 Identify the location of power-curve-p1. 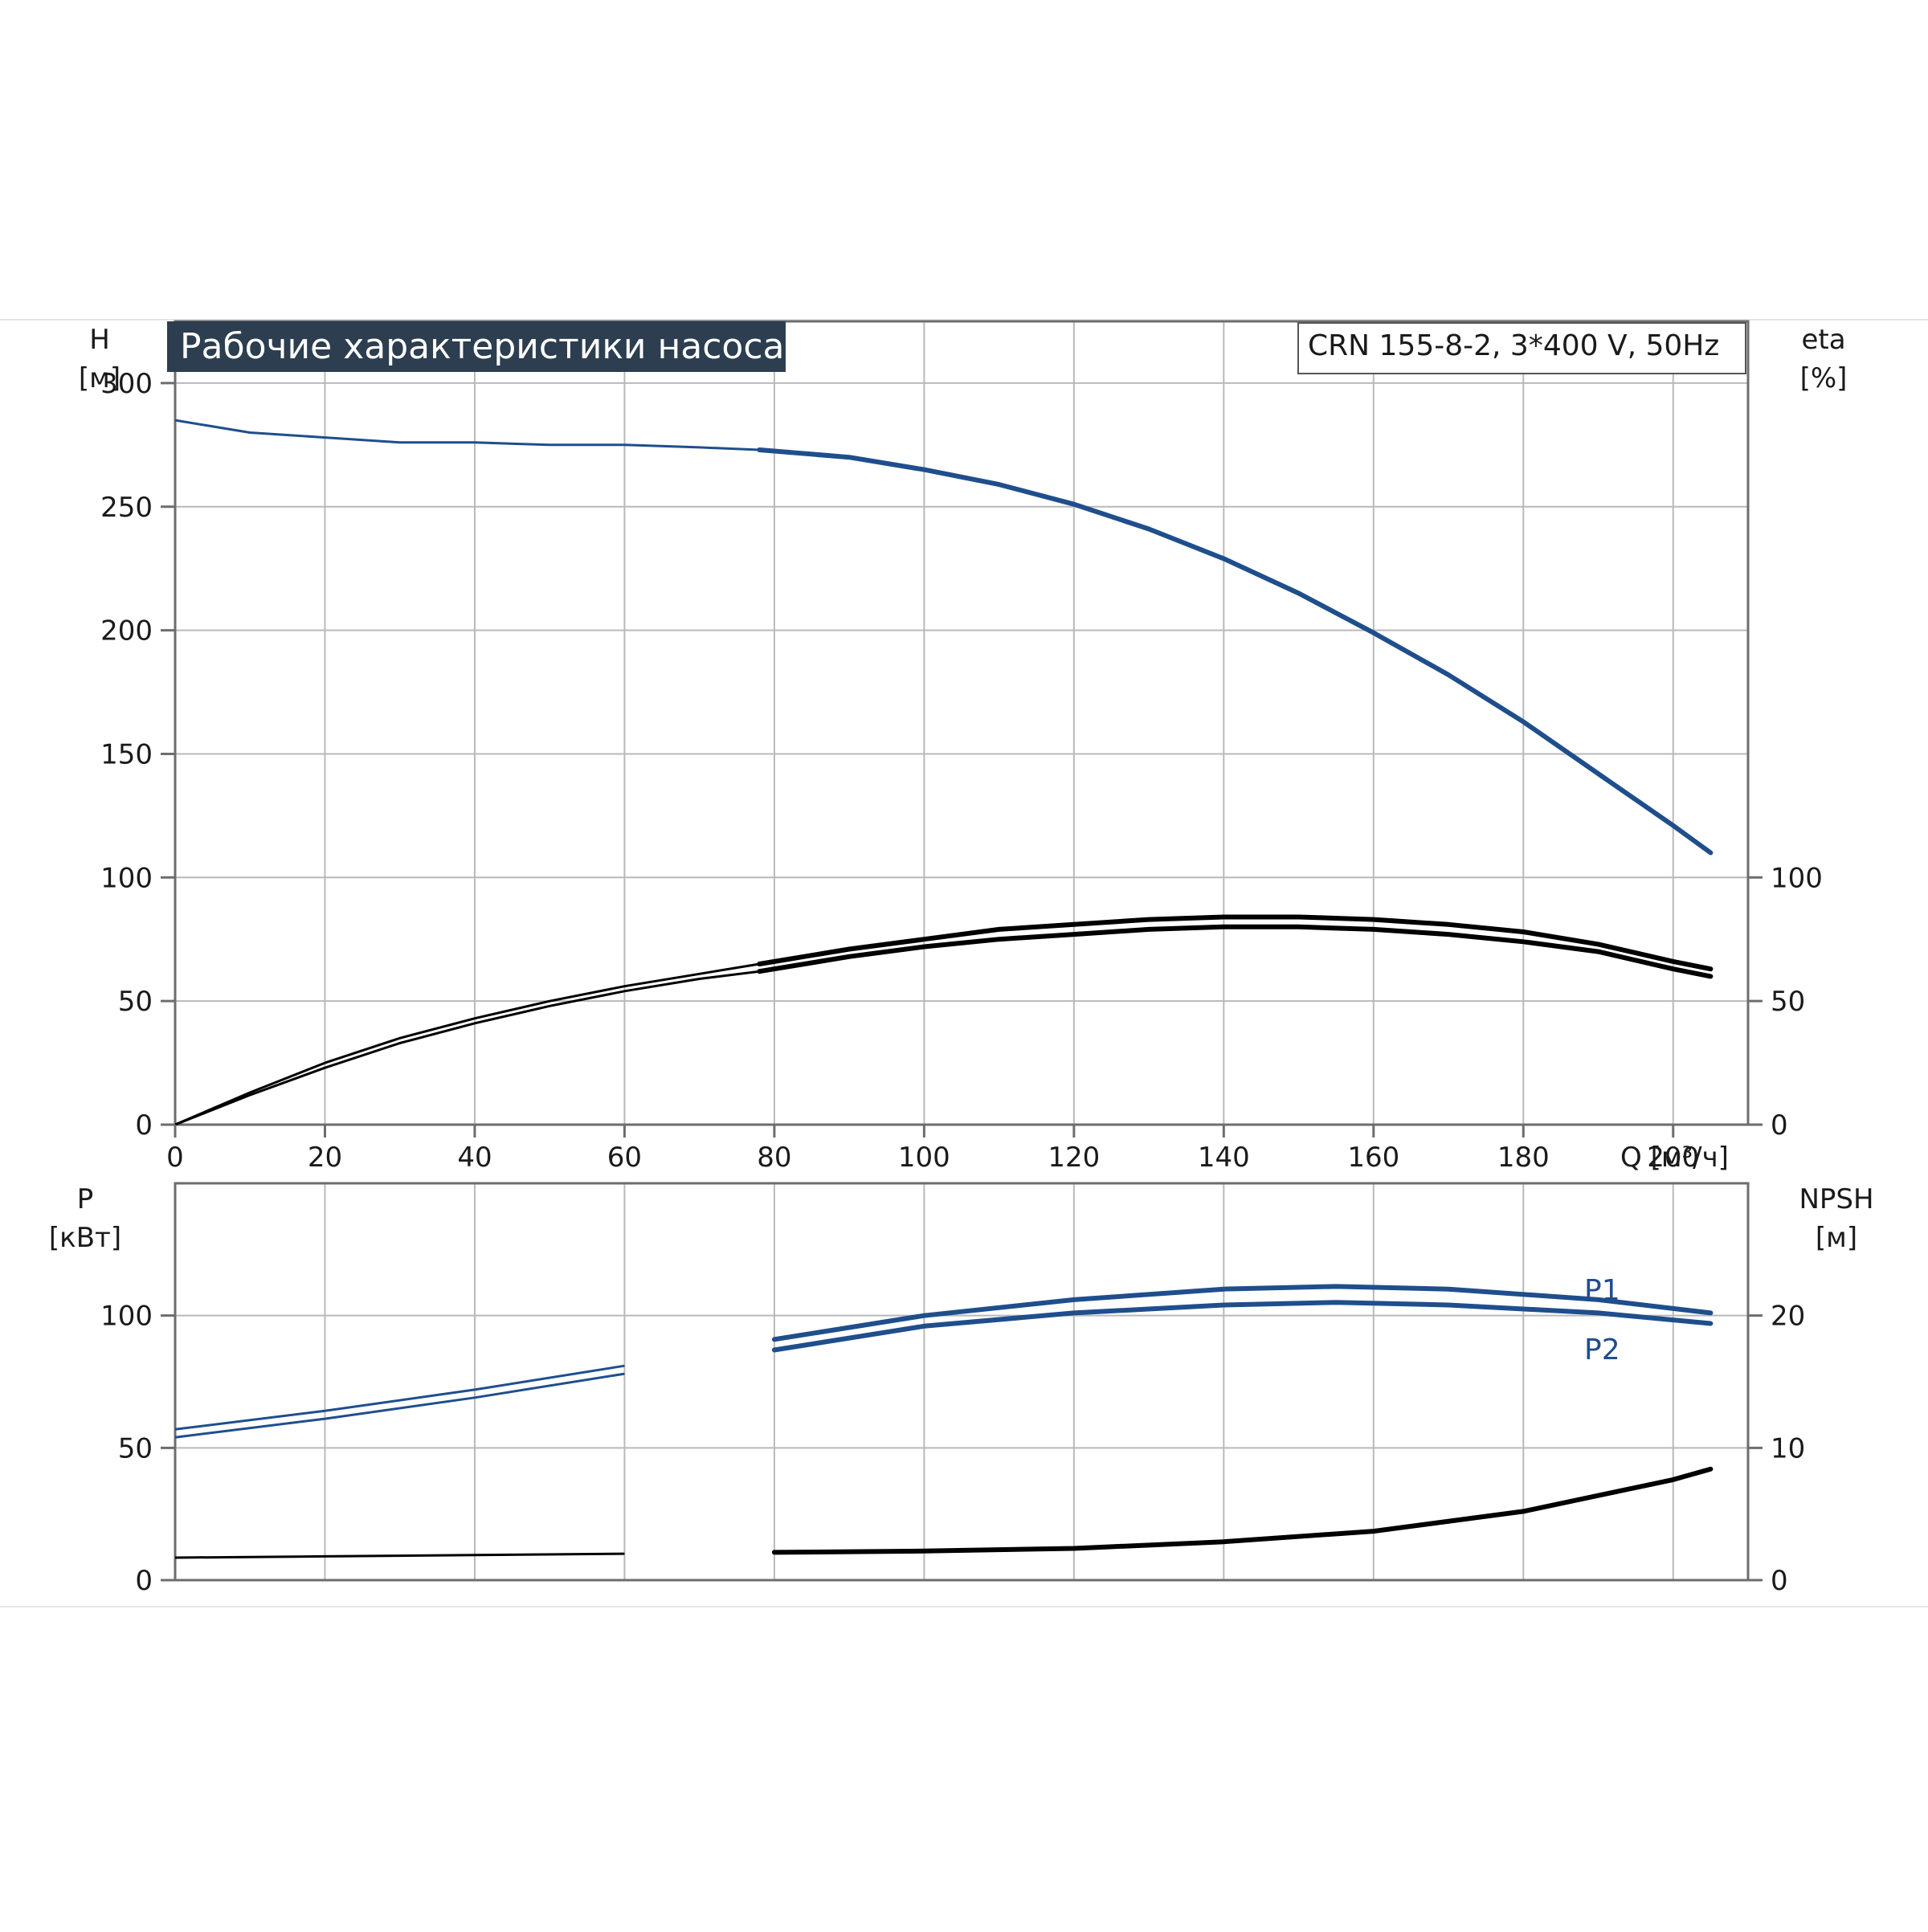
(1243, 1313).